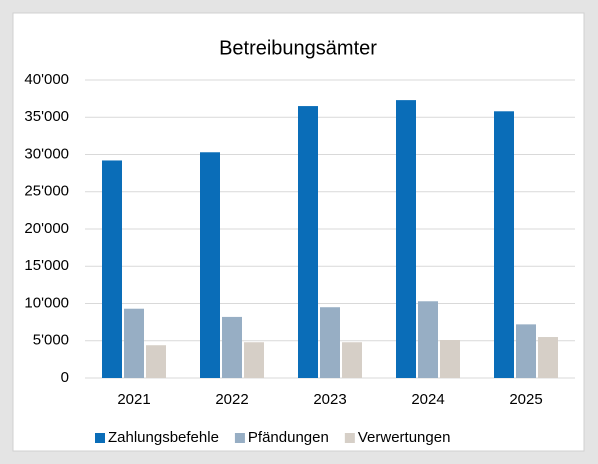 The height and width of the screenshot is (464, 598). Describe the element at coordinates (288, 437) in the screenshot. I see `legend-label: Pfändungen` at that location.